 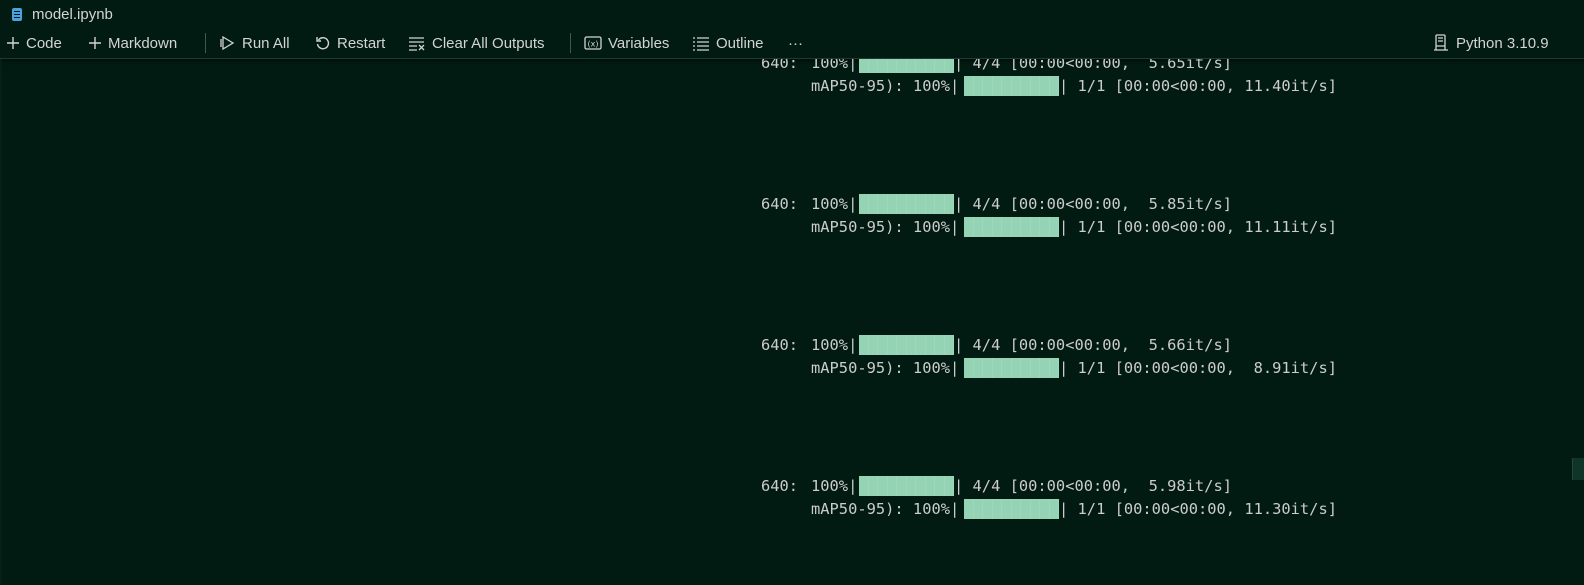 I want to click on more-actions-button: ···, so click(x=795, y=43).